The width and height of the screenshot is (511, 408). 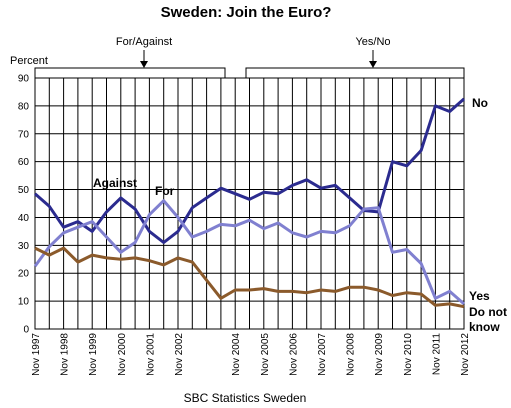 I want to click on x-tick-label: Nov 1998, so click(x=65, y=354).